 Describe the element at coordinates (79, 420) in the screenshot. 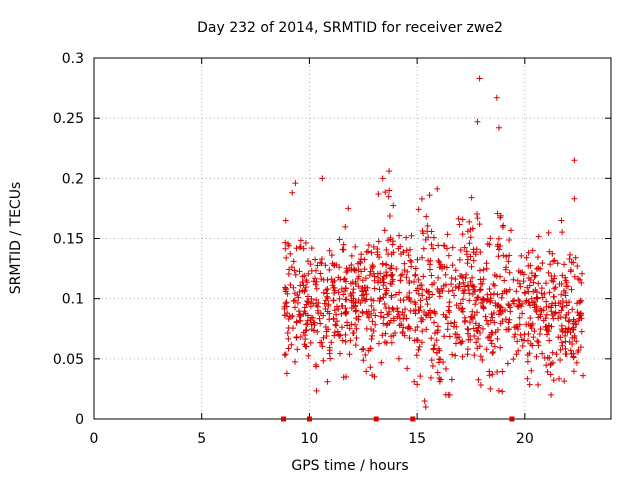

I see `y-tick-label: 0` at that location.